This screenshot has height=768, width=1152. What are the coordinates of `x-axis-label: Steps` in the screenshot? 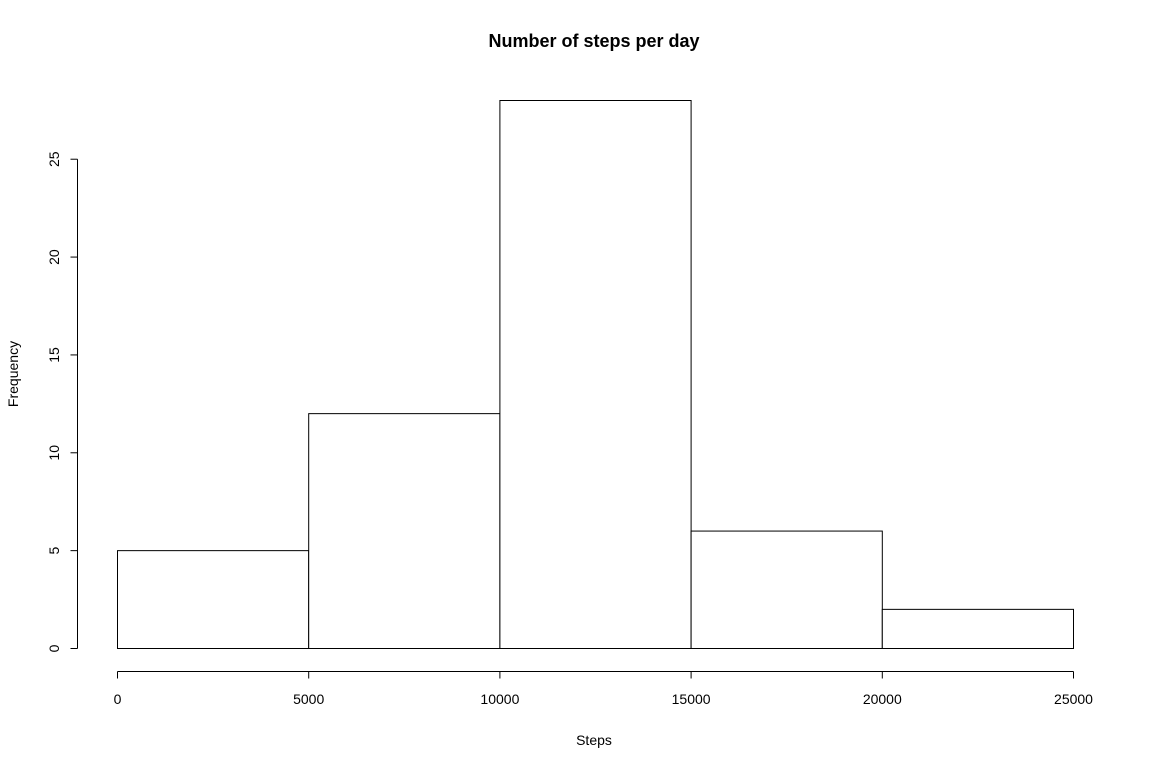 It's located at (594, 740).